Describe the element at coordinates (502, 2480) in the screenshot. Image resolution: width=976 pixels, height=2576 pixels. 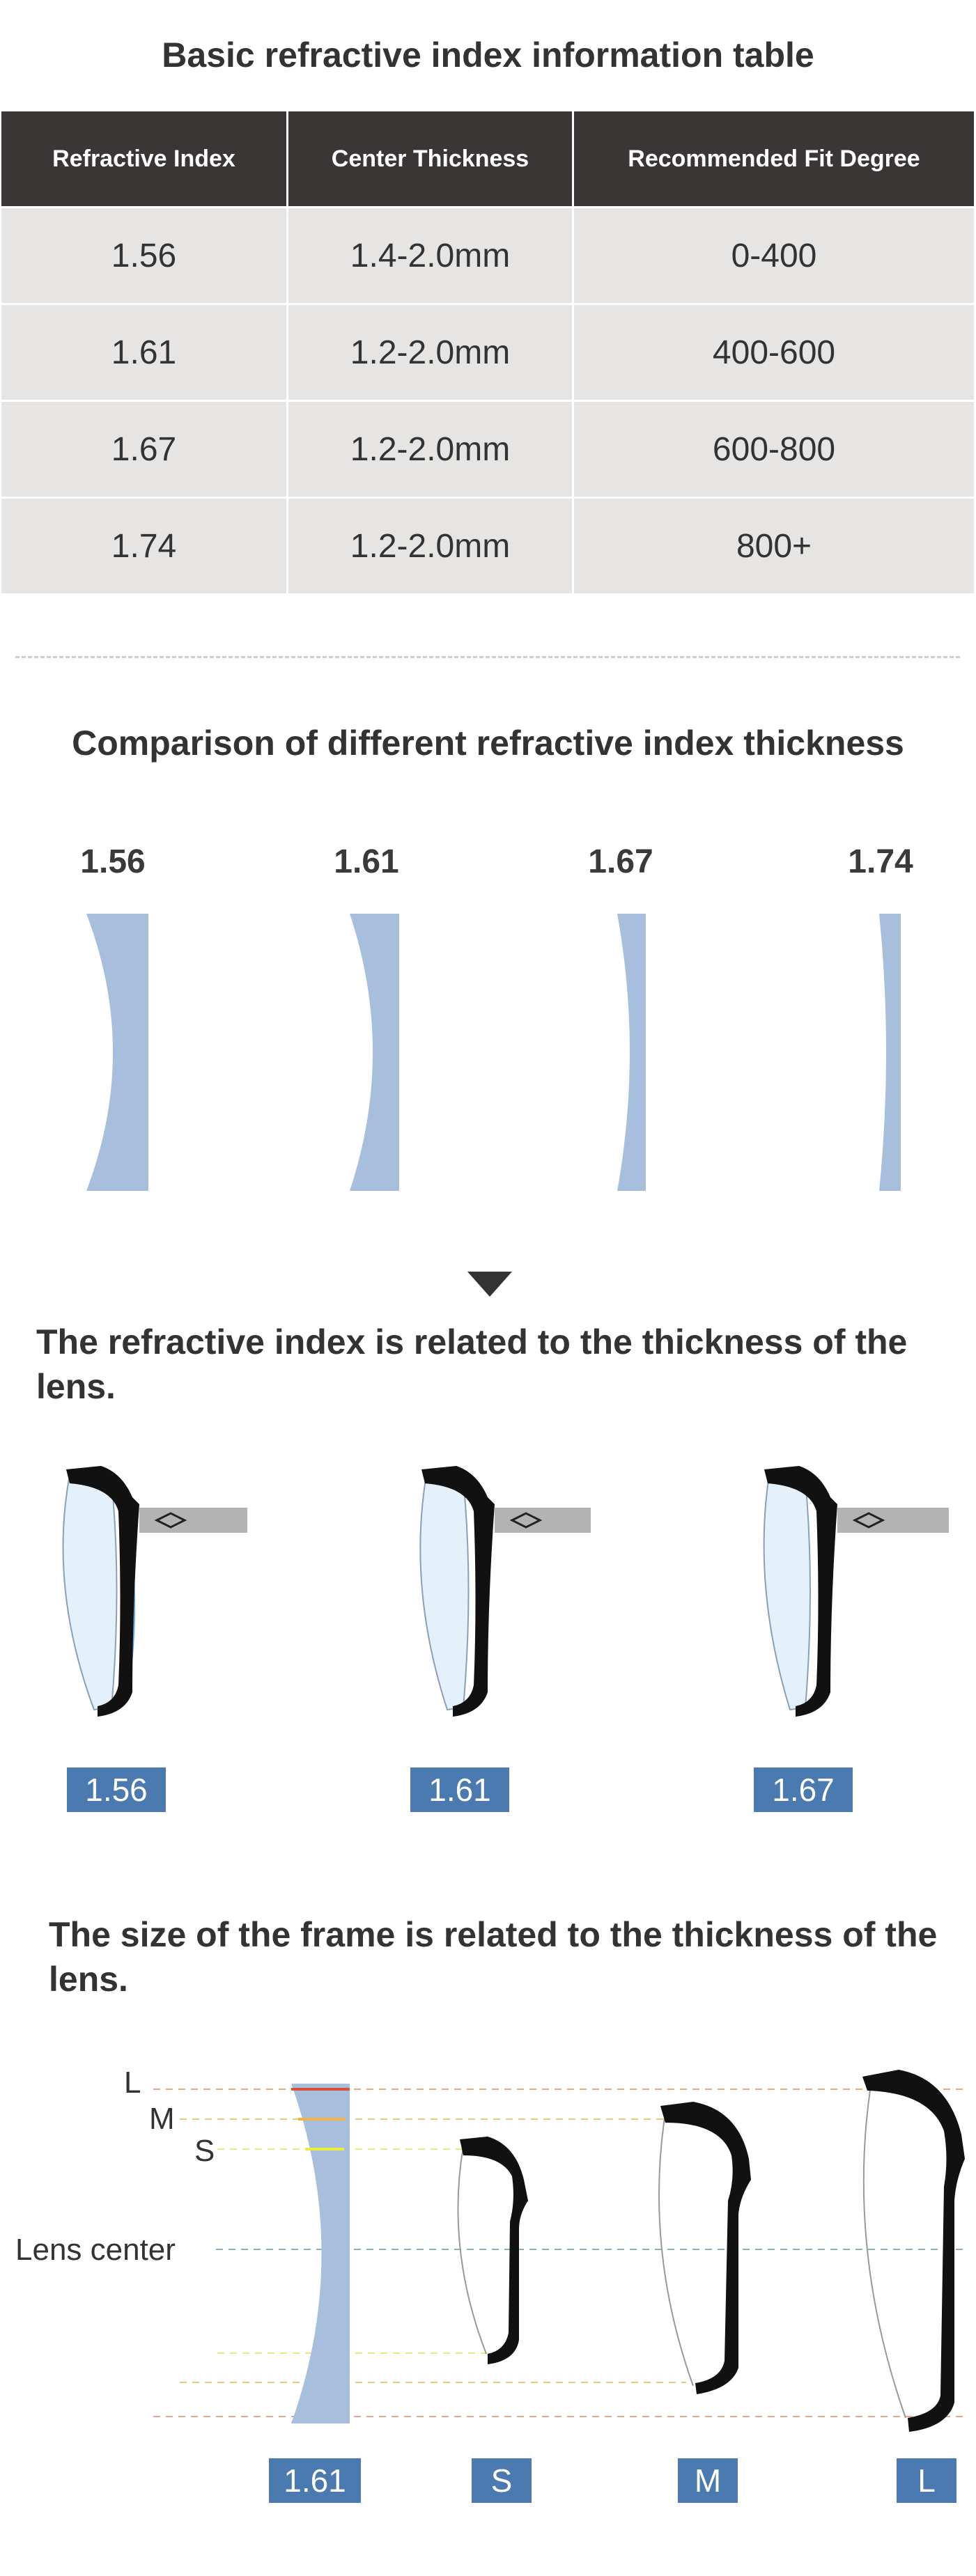
I see `frame-badge-s: S` at that location.